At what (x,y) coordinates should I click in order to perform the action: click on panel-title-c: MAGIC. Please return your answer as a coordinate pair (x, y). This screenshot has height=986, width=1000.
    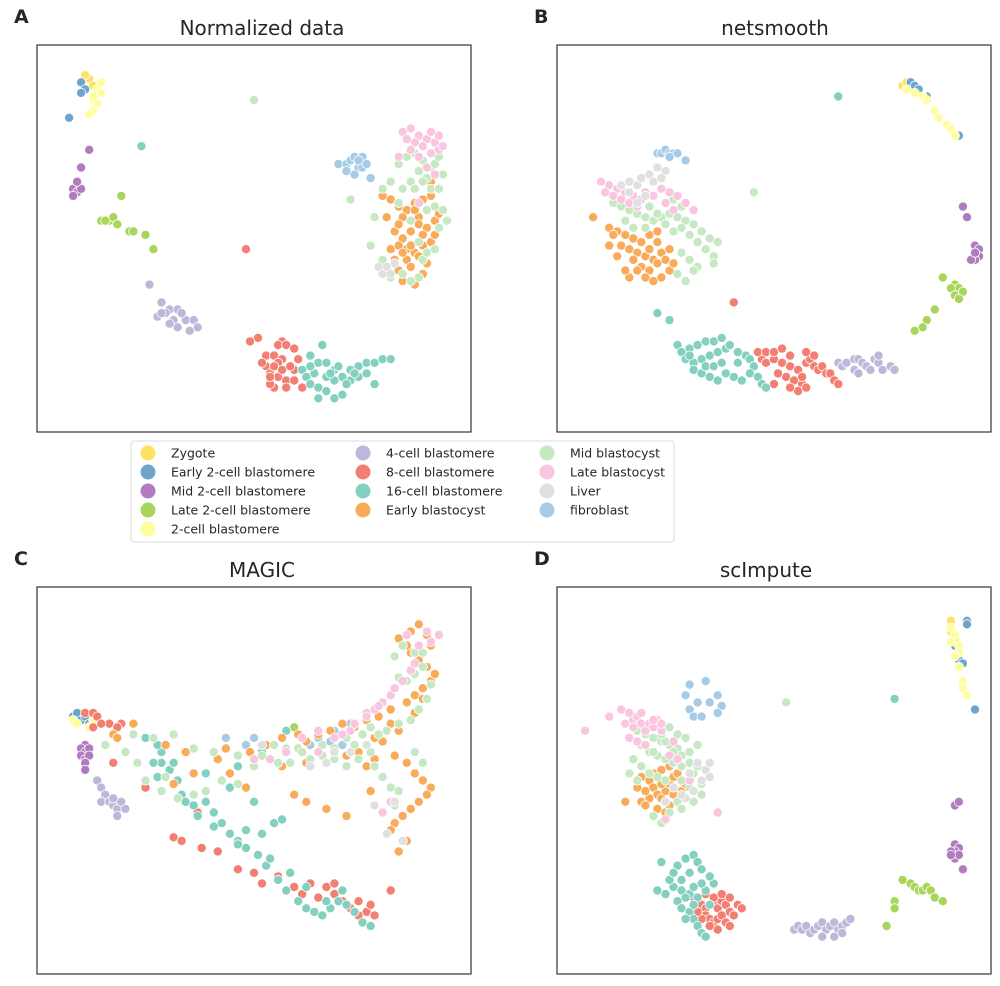
    Looking at the image, I should click on (262, 570).